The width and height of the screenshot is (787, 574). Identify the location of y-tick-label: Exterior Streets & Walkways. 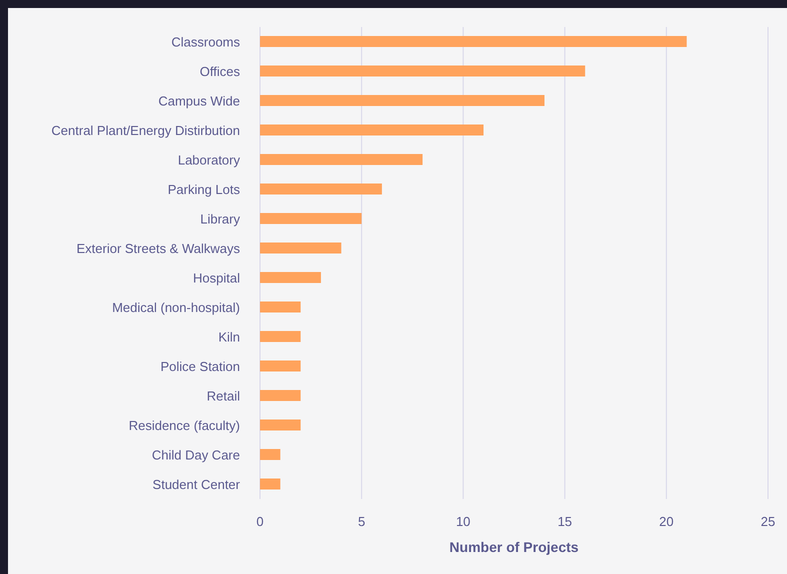
(158, 248).